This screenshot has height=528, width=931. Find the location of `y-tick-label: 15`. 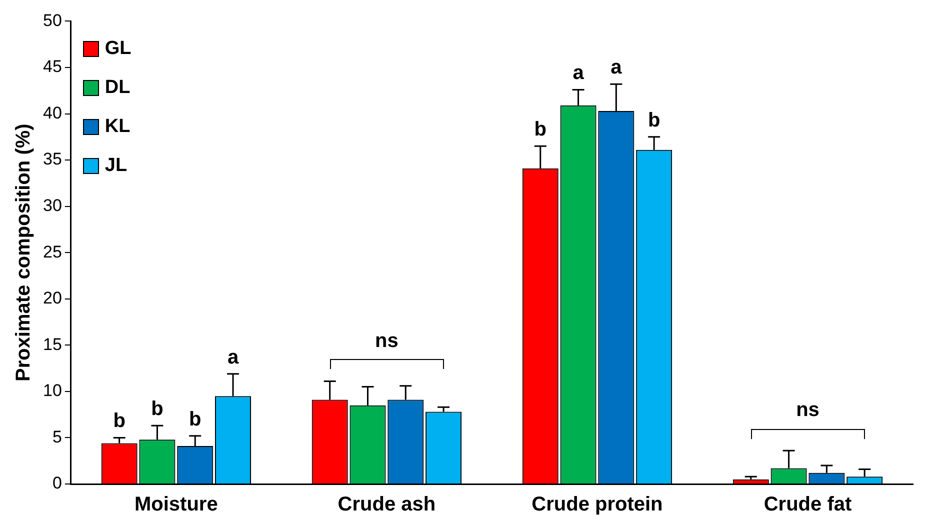

y-tick-label: 15 is located at coordinates (52, 344).